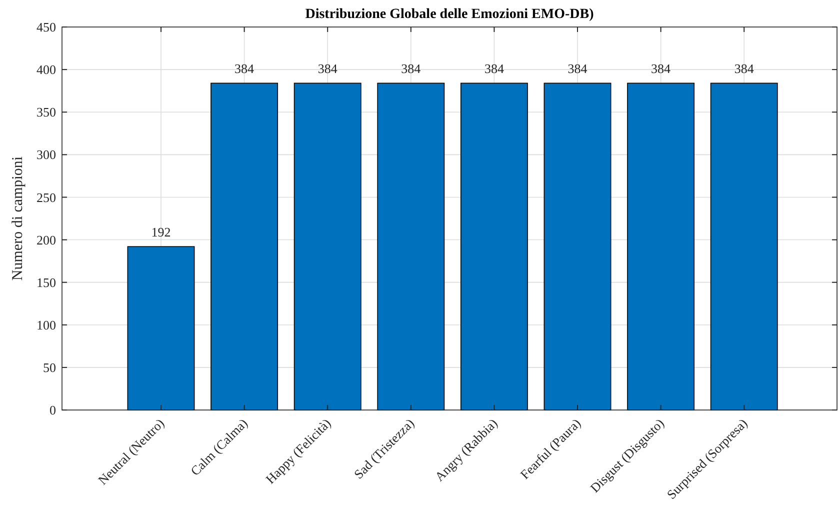 This screenshot has height=523, width=838. Describe the element at coordinates (53, 410) in the screenshot. I see `y-tick-label: 0` at that location.